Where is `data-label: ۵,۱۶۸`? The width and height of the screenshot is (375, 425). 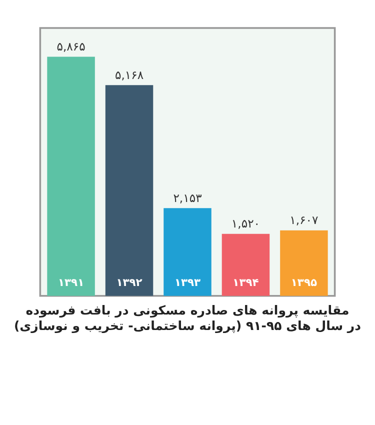 data-label: ۵,۱۶۸ is located at coordinates (129, 75).